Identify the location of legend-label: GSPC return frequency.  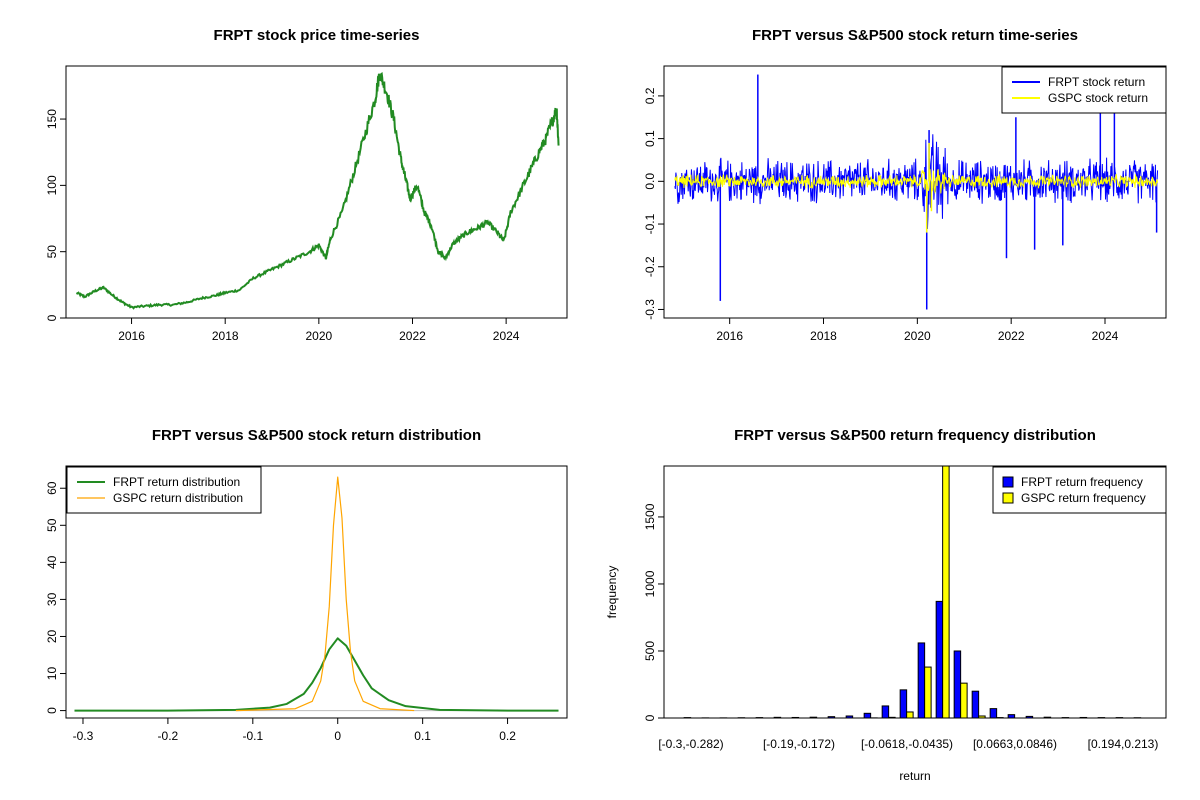
(1083, 498).